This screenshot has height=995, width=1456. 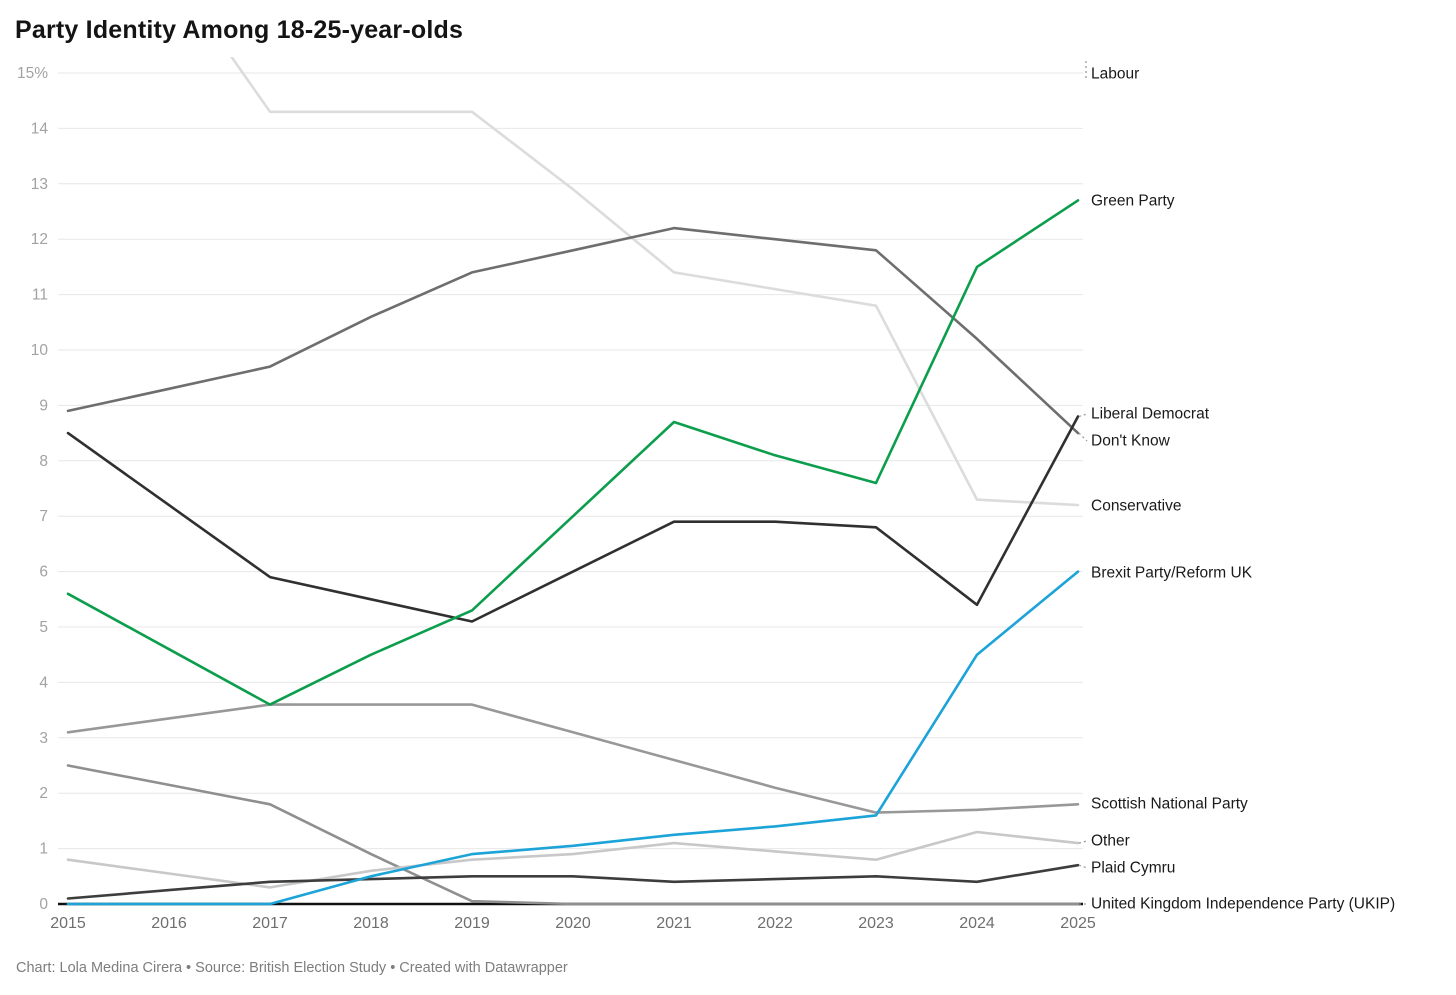 What do you see at coordinates (43, 461) in the screenshot?
I see `y-axis-tick-label-8: 8` at bounding box center [43, 461].